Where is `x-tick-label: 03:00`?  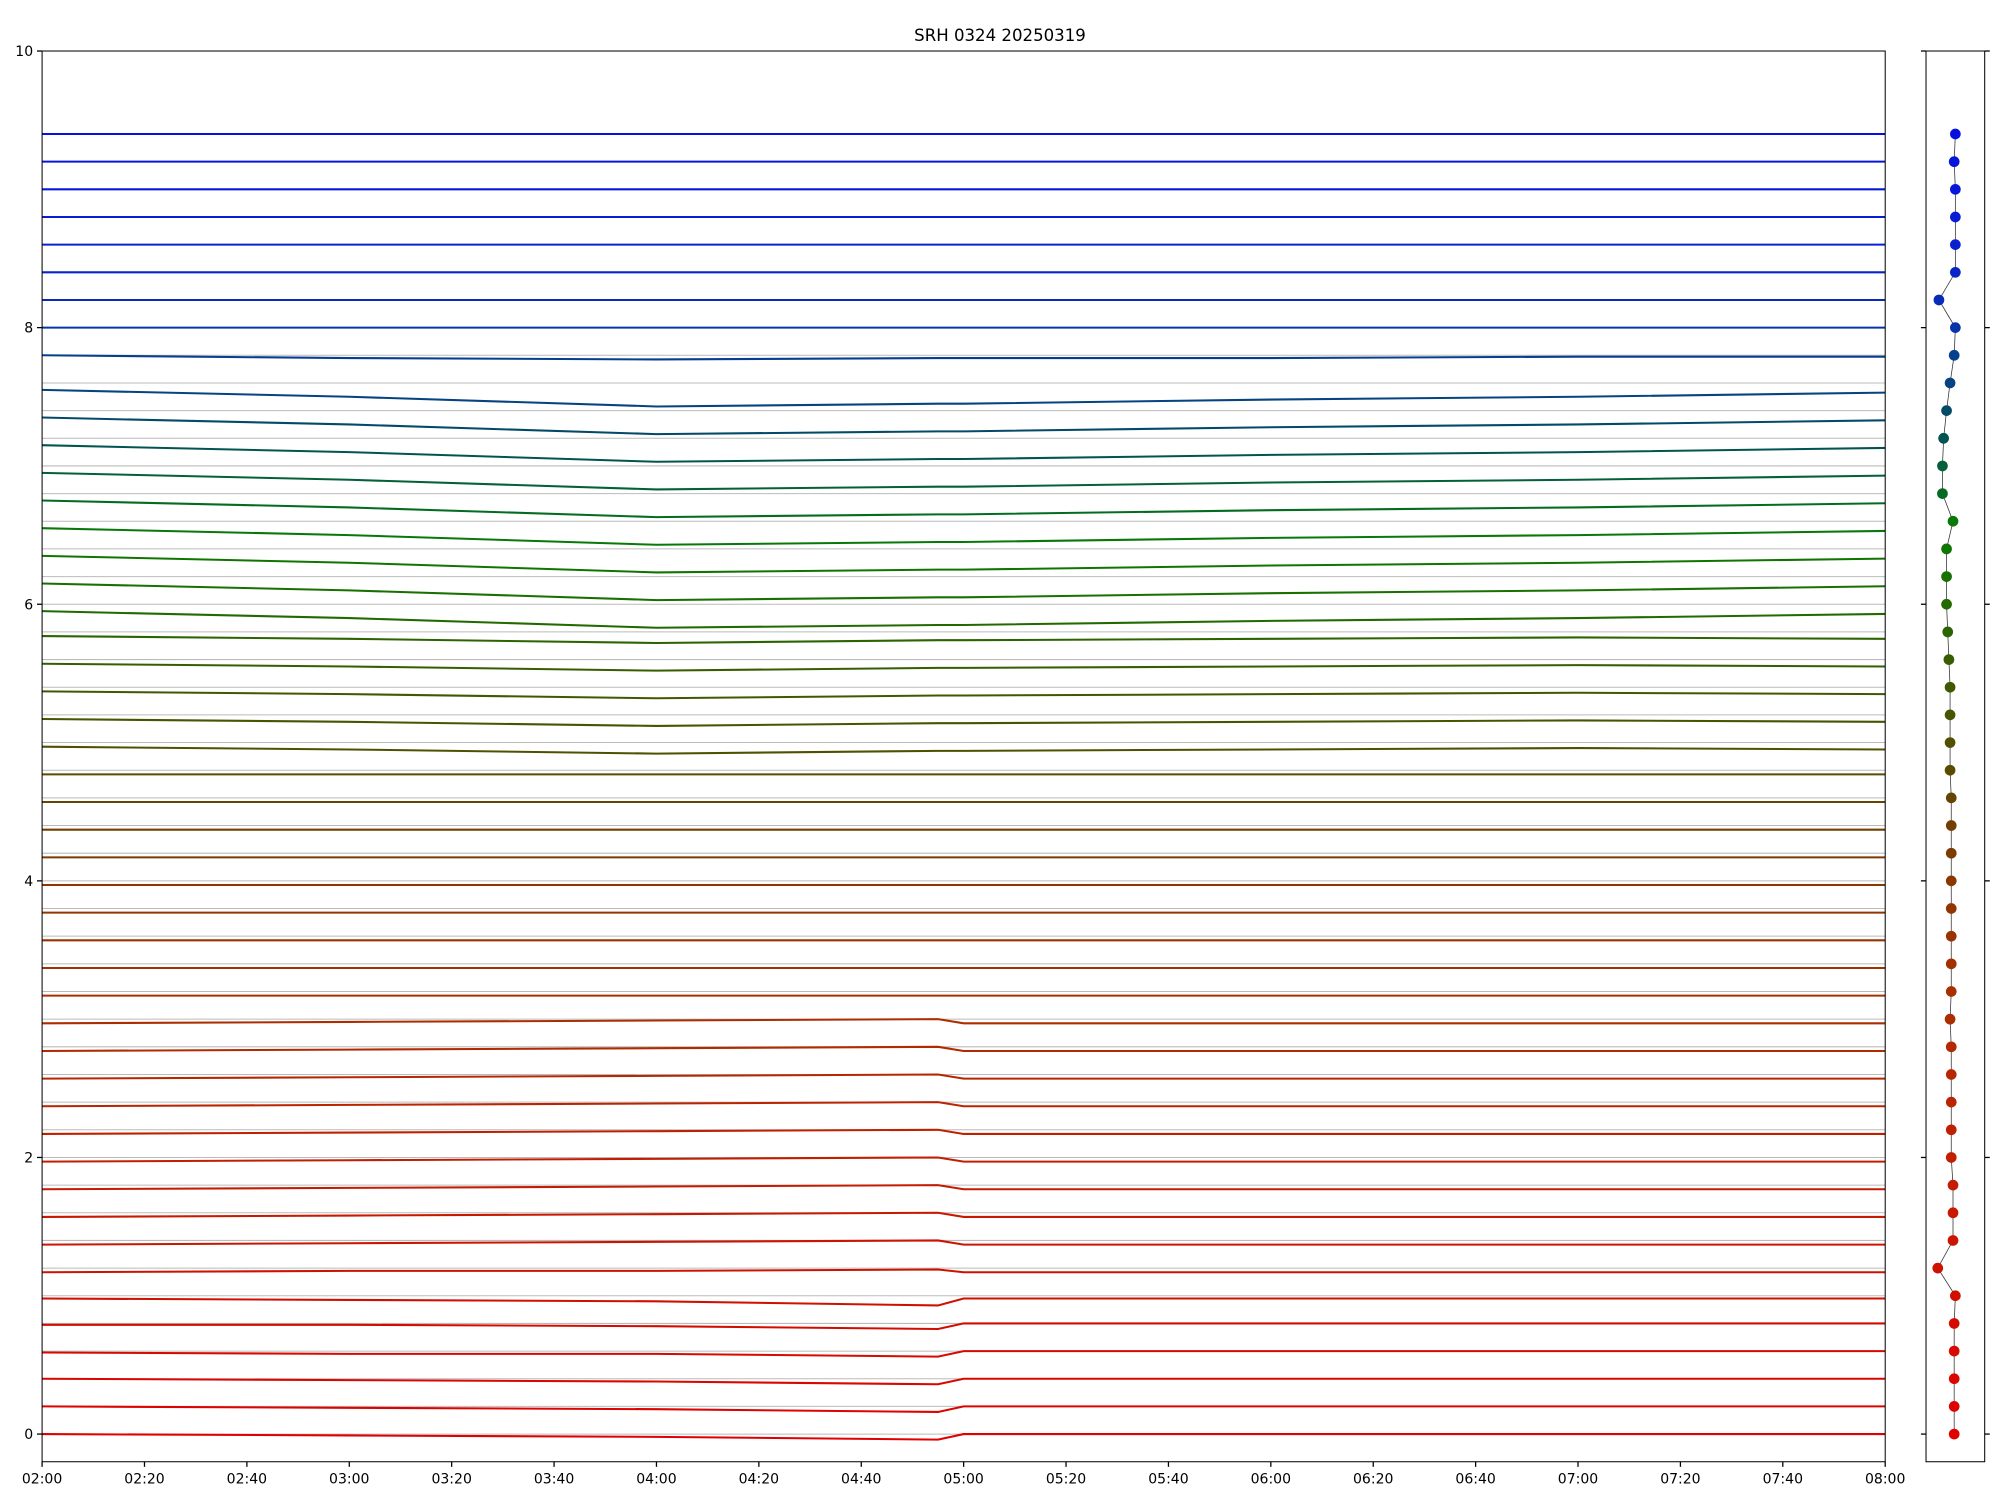
x-tick-label: 03:00 is located at coordinates (349, 1479).